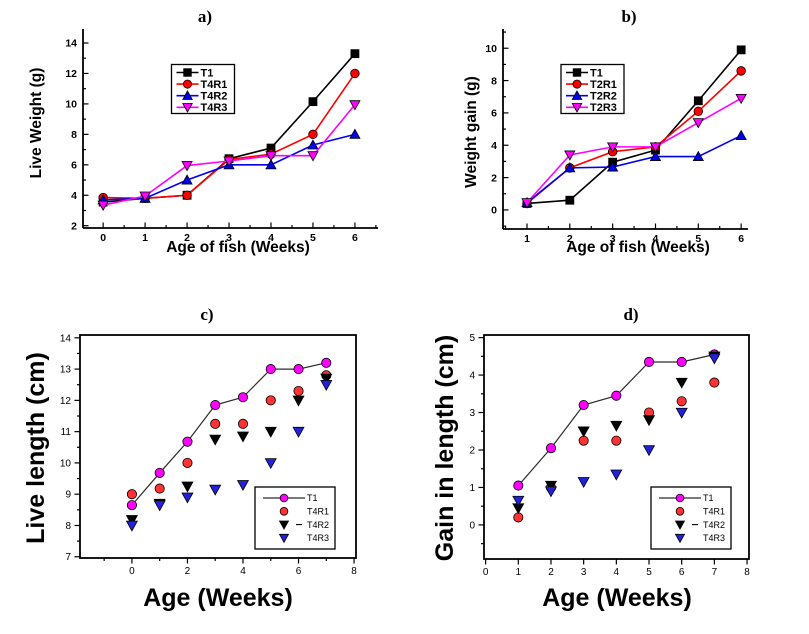  I want to click on ticks, so click(214, 450).